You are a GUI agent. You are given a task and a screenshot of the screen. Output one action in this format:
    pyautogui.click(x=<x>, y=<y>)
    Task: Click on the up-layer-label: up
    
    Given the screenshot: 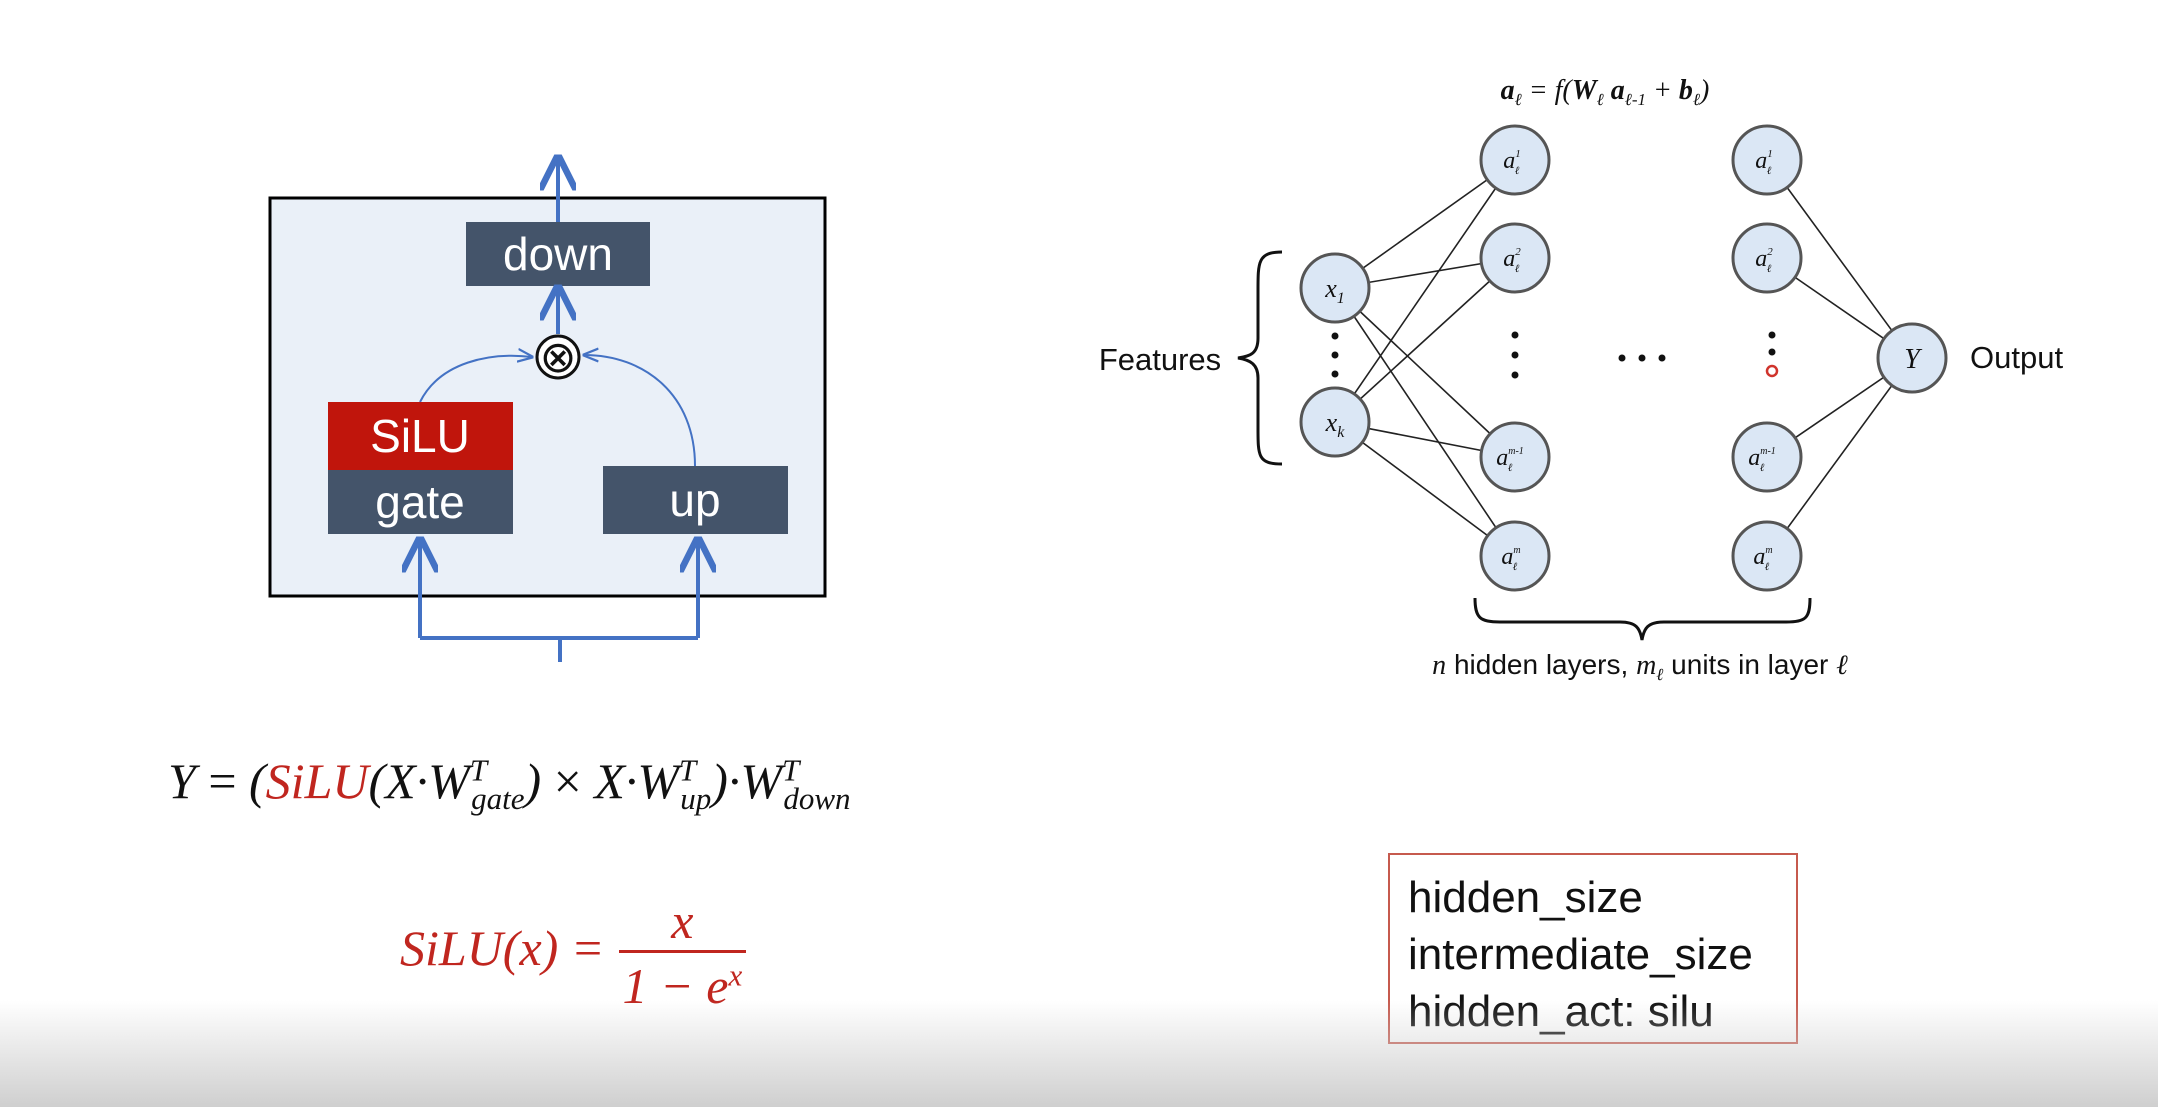 What is the action you would take?
    pyautogui.click(x=694, y=500)
    